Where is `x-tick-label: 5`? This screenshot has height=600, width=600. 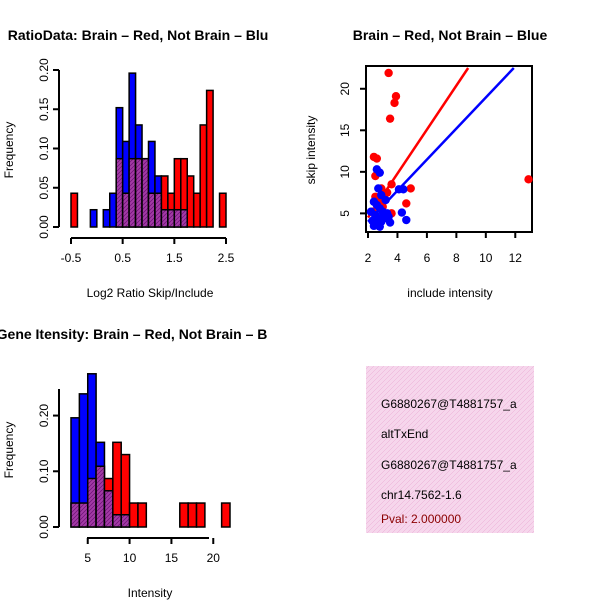
x-tick-label: 5 is located at coordinates (87, 558).